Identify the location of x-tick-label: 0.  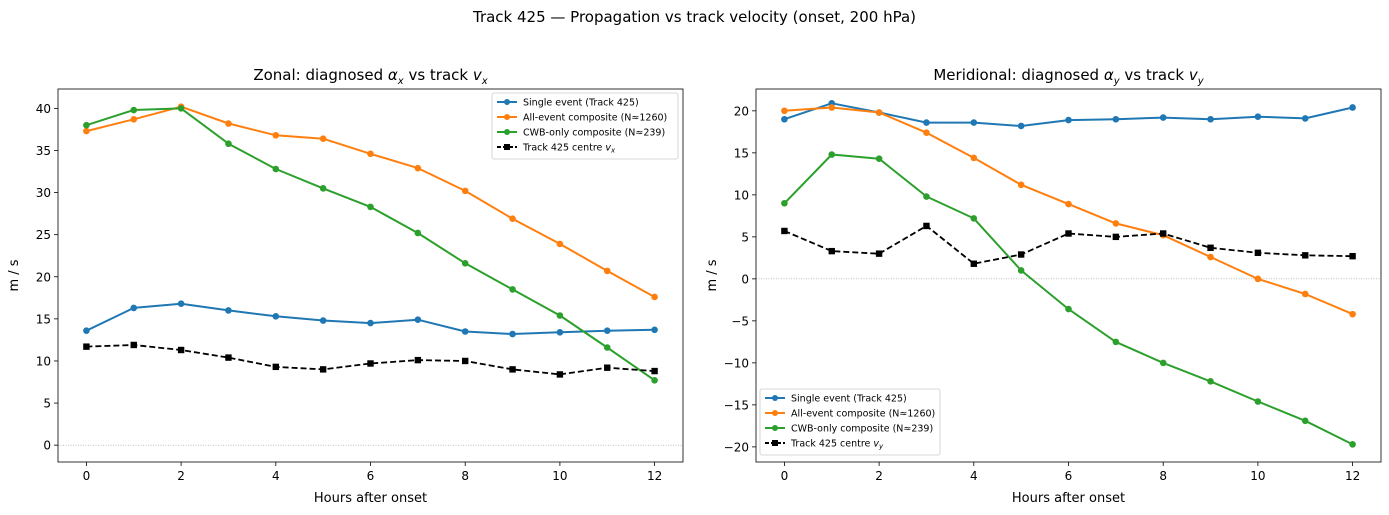
(87, 476).